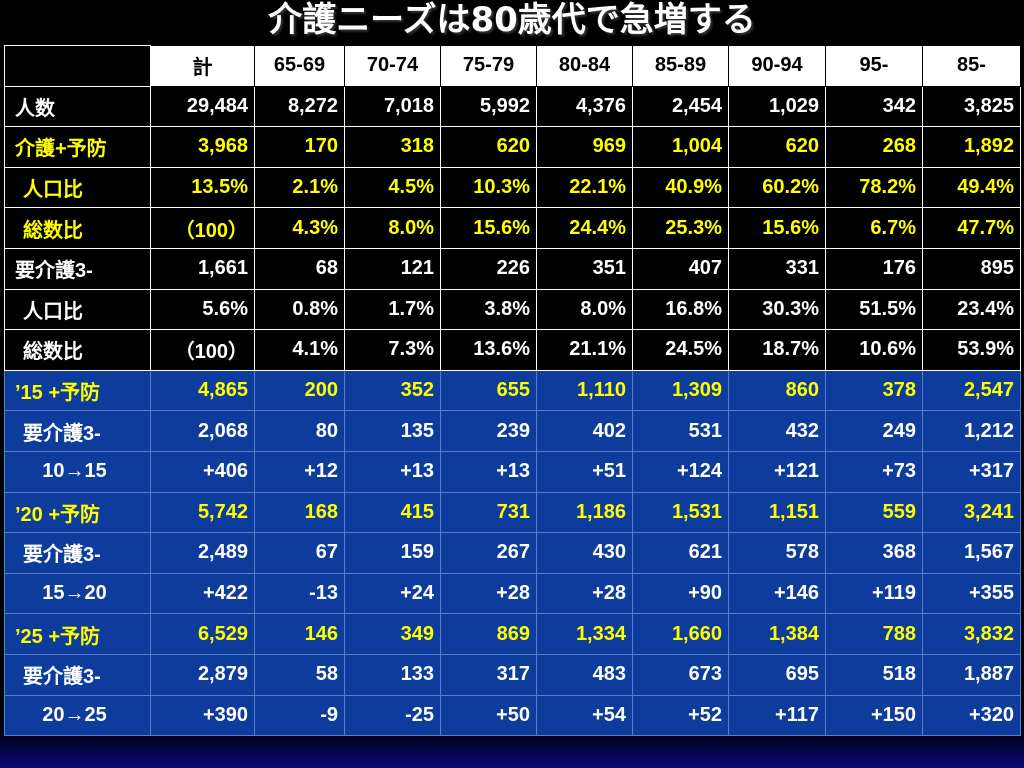 Image resolution: width=1024 pixels, height=768 pixels. I want to click on table-cell: 47.7%, so click(971, 228).